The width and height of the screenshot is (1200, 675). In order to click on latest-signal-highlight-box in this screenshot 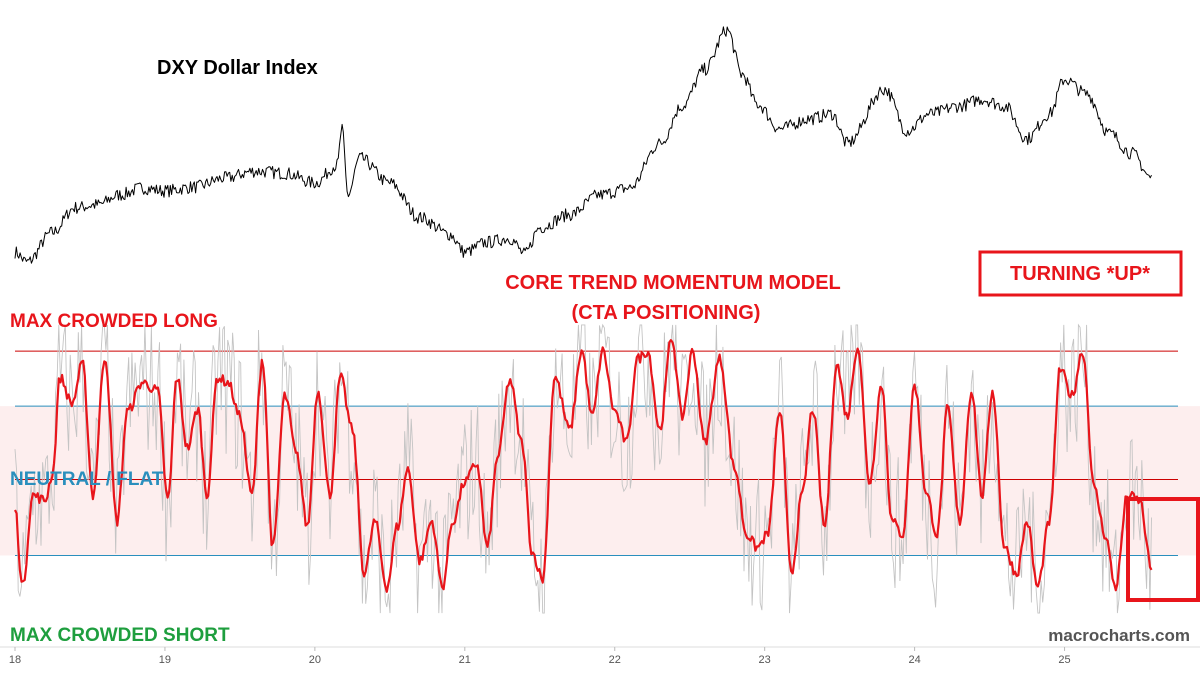, I will do `click(1163, 549)`.